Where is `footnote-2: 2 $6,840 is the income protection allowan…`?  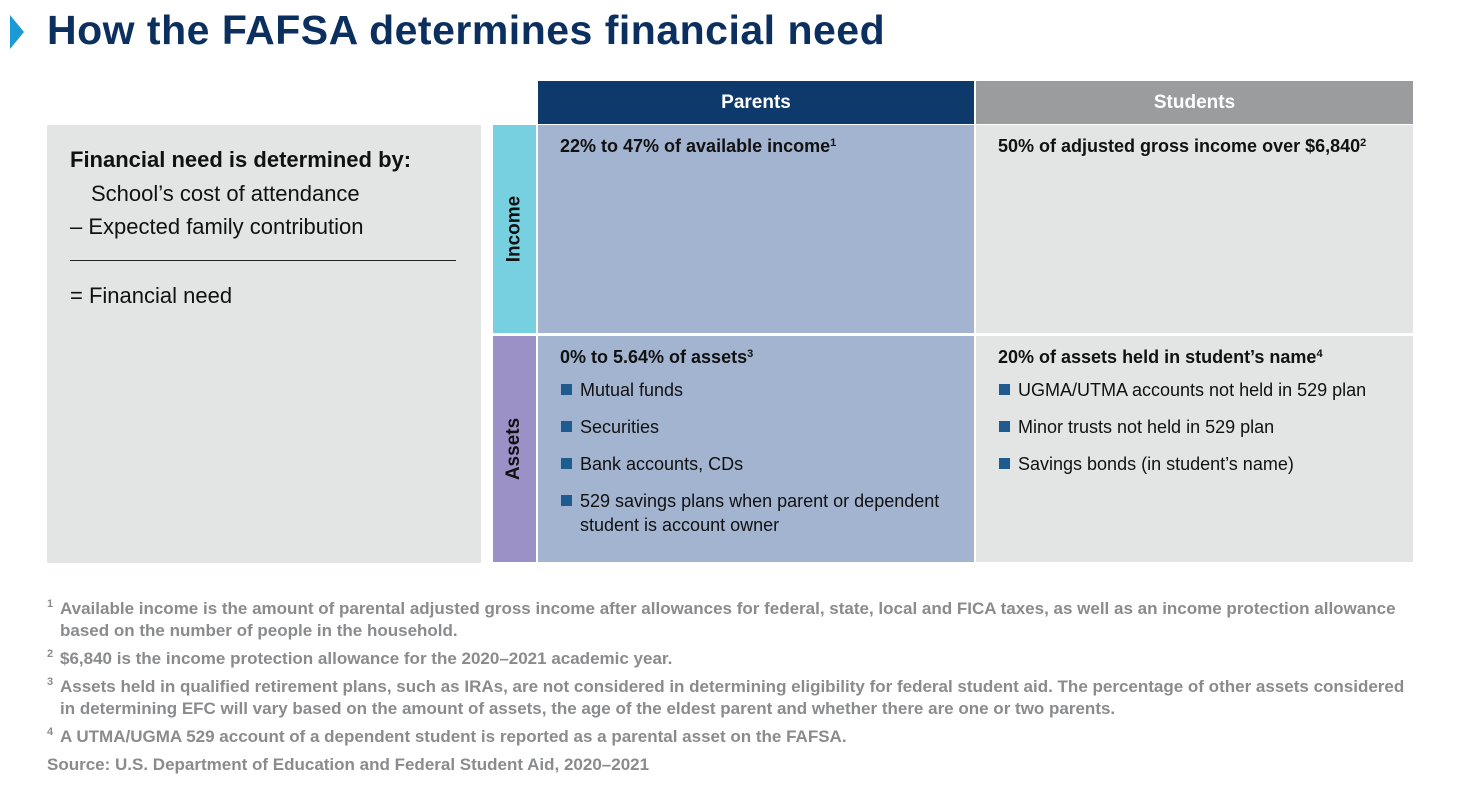 footnote-2: 2 $6,840 is the income protection allowan… is located at coordinates (732, 659).